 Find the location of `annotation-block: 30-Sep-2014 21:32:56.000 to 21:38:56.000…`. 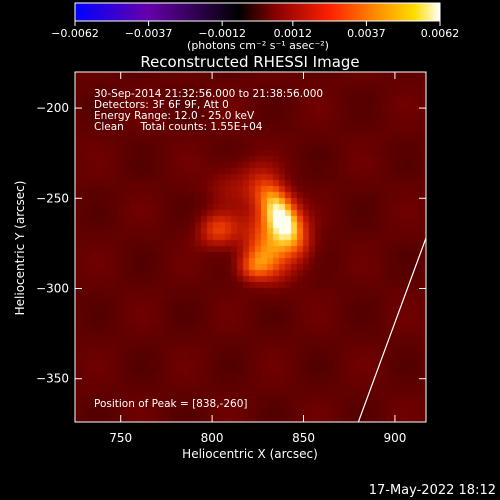

annotation-block: 30-Sep-2014 21:32:56.000 to 21:38:56.000… is located at coordinates (208, 110).